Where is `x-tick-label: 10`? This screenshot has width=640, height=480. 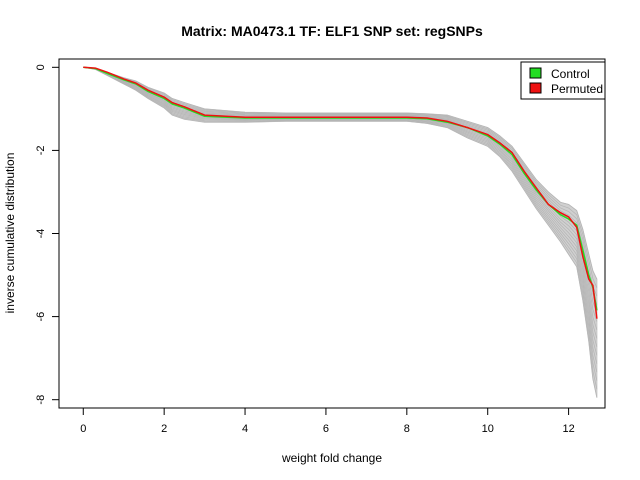 x-tick-label: 10 is located at coordinates (488, 429).